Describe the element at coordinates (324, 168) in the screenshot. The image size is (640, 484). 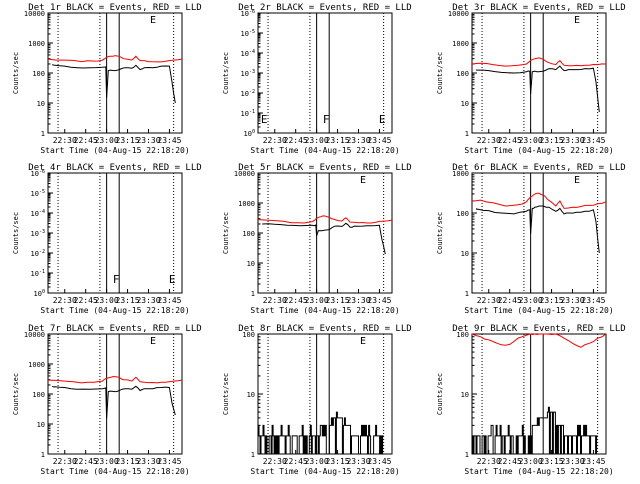
I see `panel-title: Det 5r BLACK = Events, RED = LLD` at that location.